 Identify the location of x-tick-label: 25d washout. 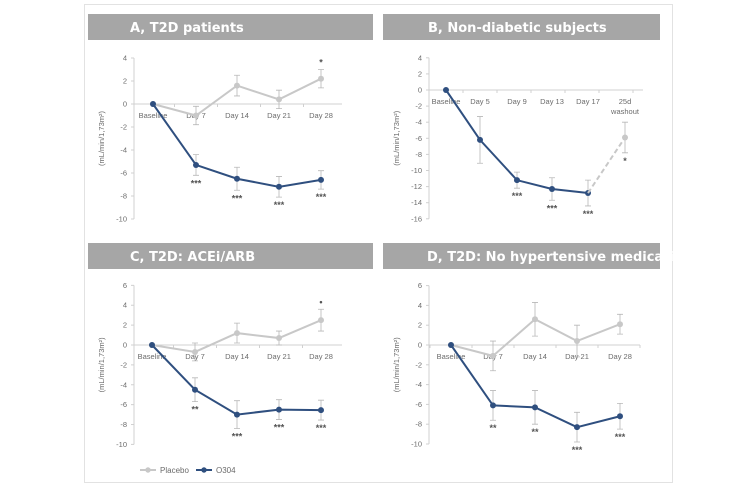
(625, 106).